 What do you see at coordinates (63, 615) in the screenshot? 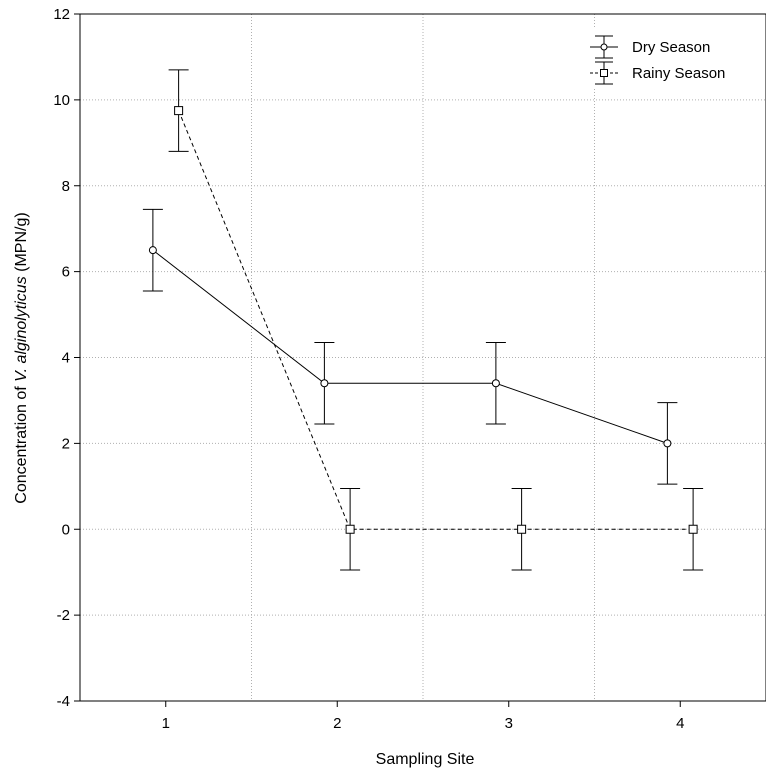
I see `y-tick-label-1: -2` at bounding box center [63, 615].